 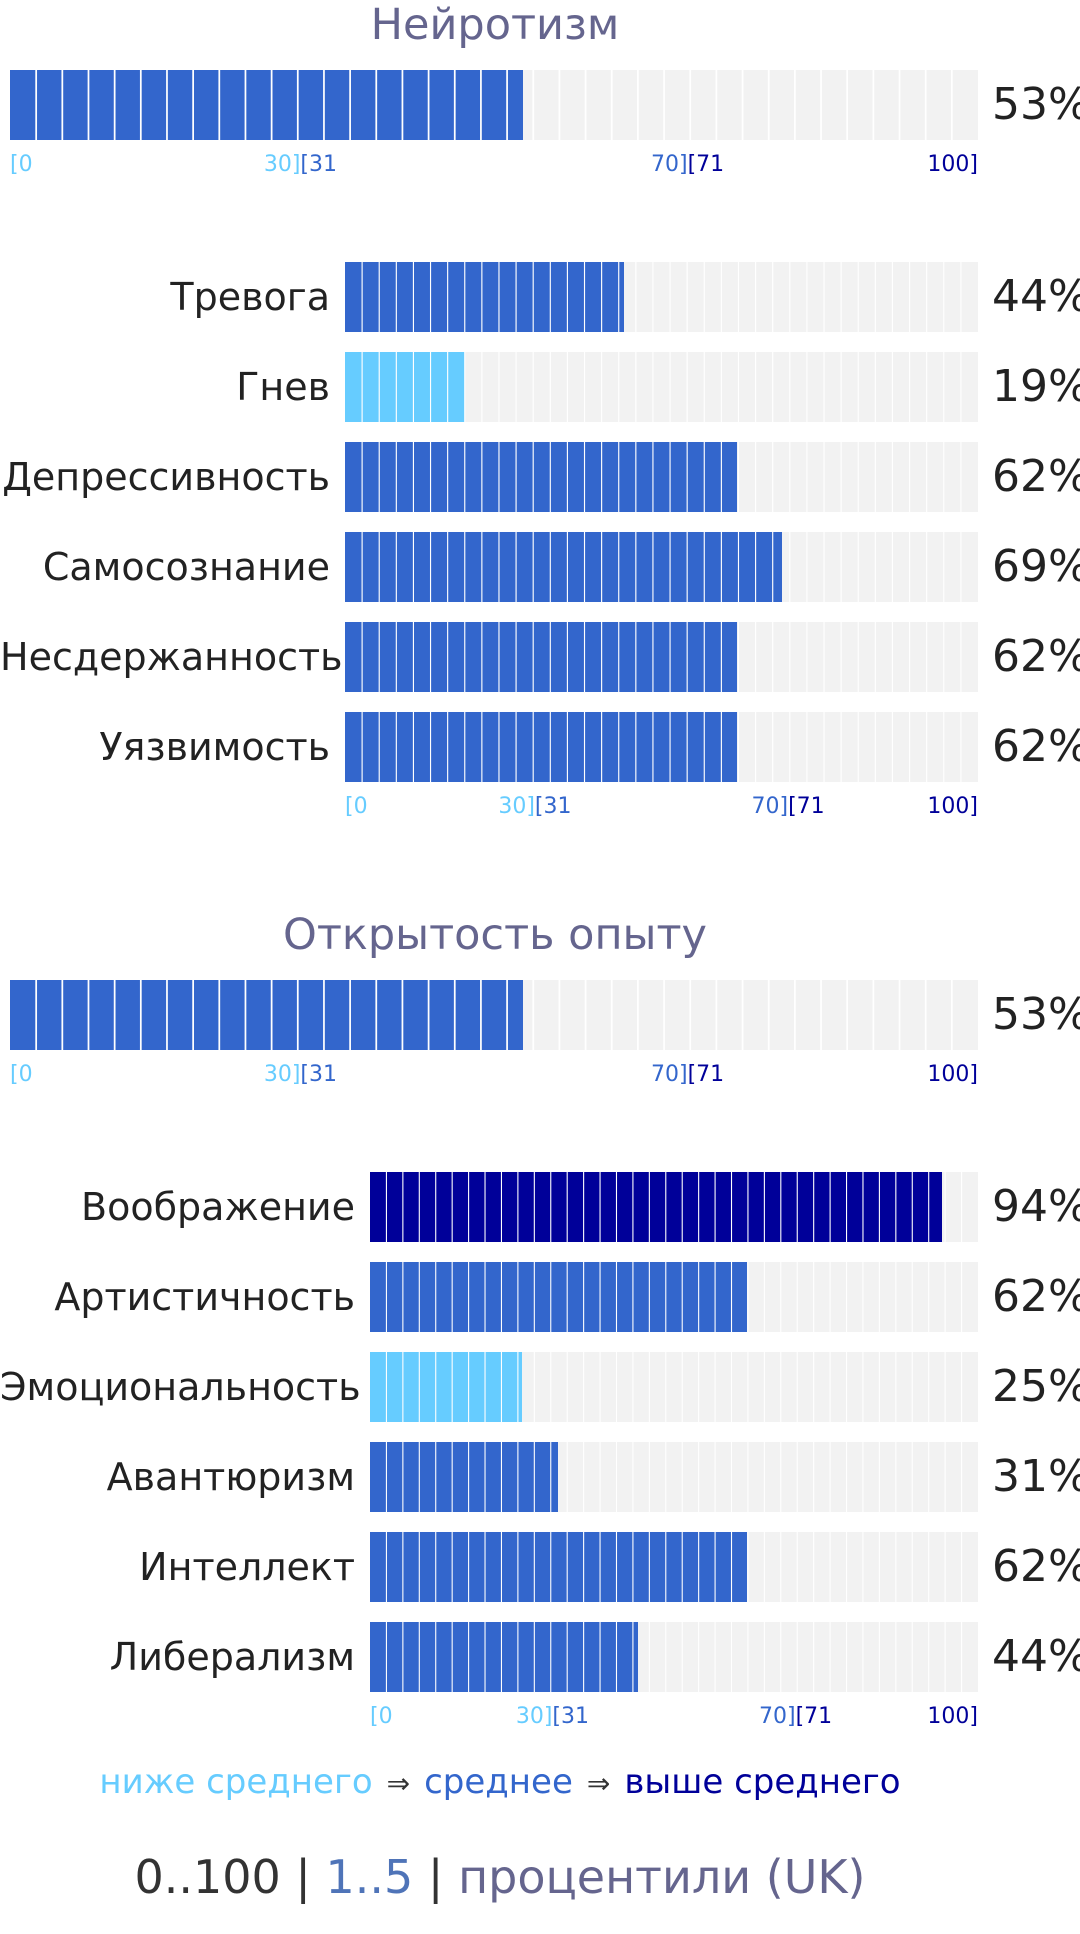 I want to click on facet-label-openness-4: Интеллект, so click(x=247, y=1567).